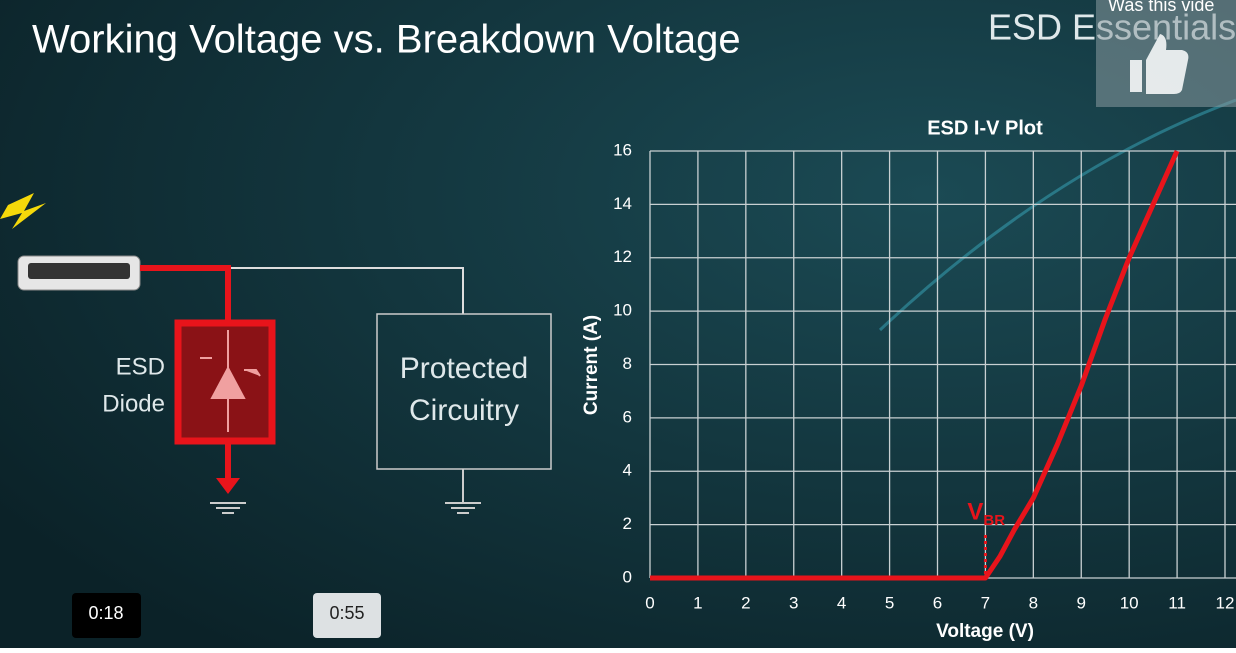 This screenshot has height=653, width=1236. What do you see at coordinates (889, 602) in the screenshot?
I see `x-tick-label: 5` at bounding box center [889, 602].